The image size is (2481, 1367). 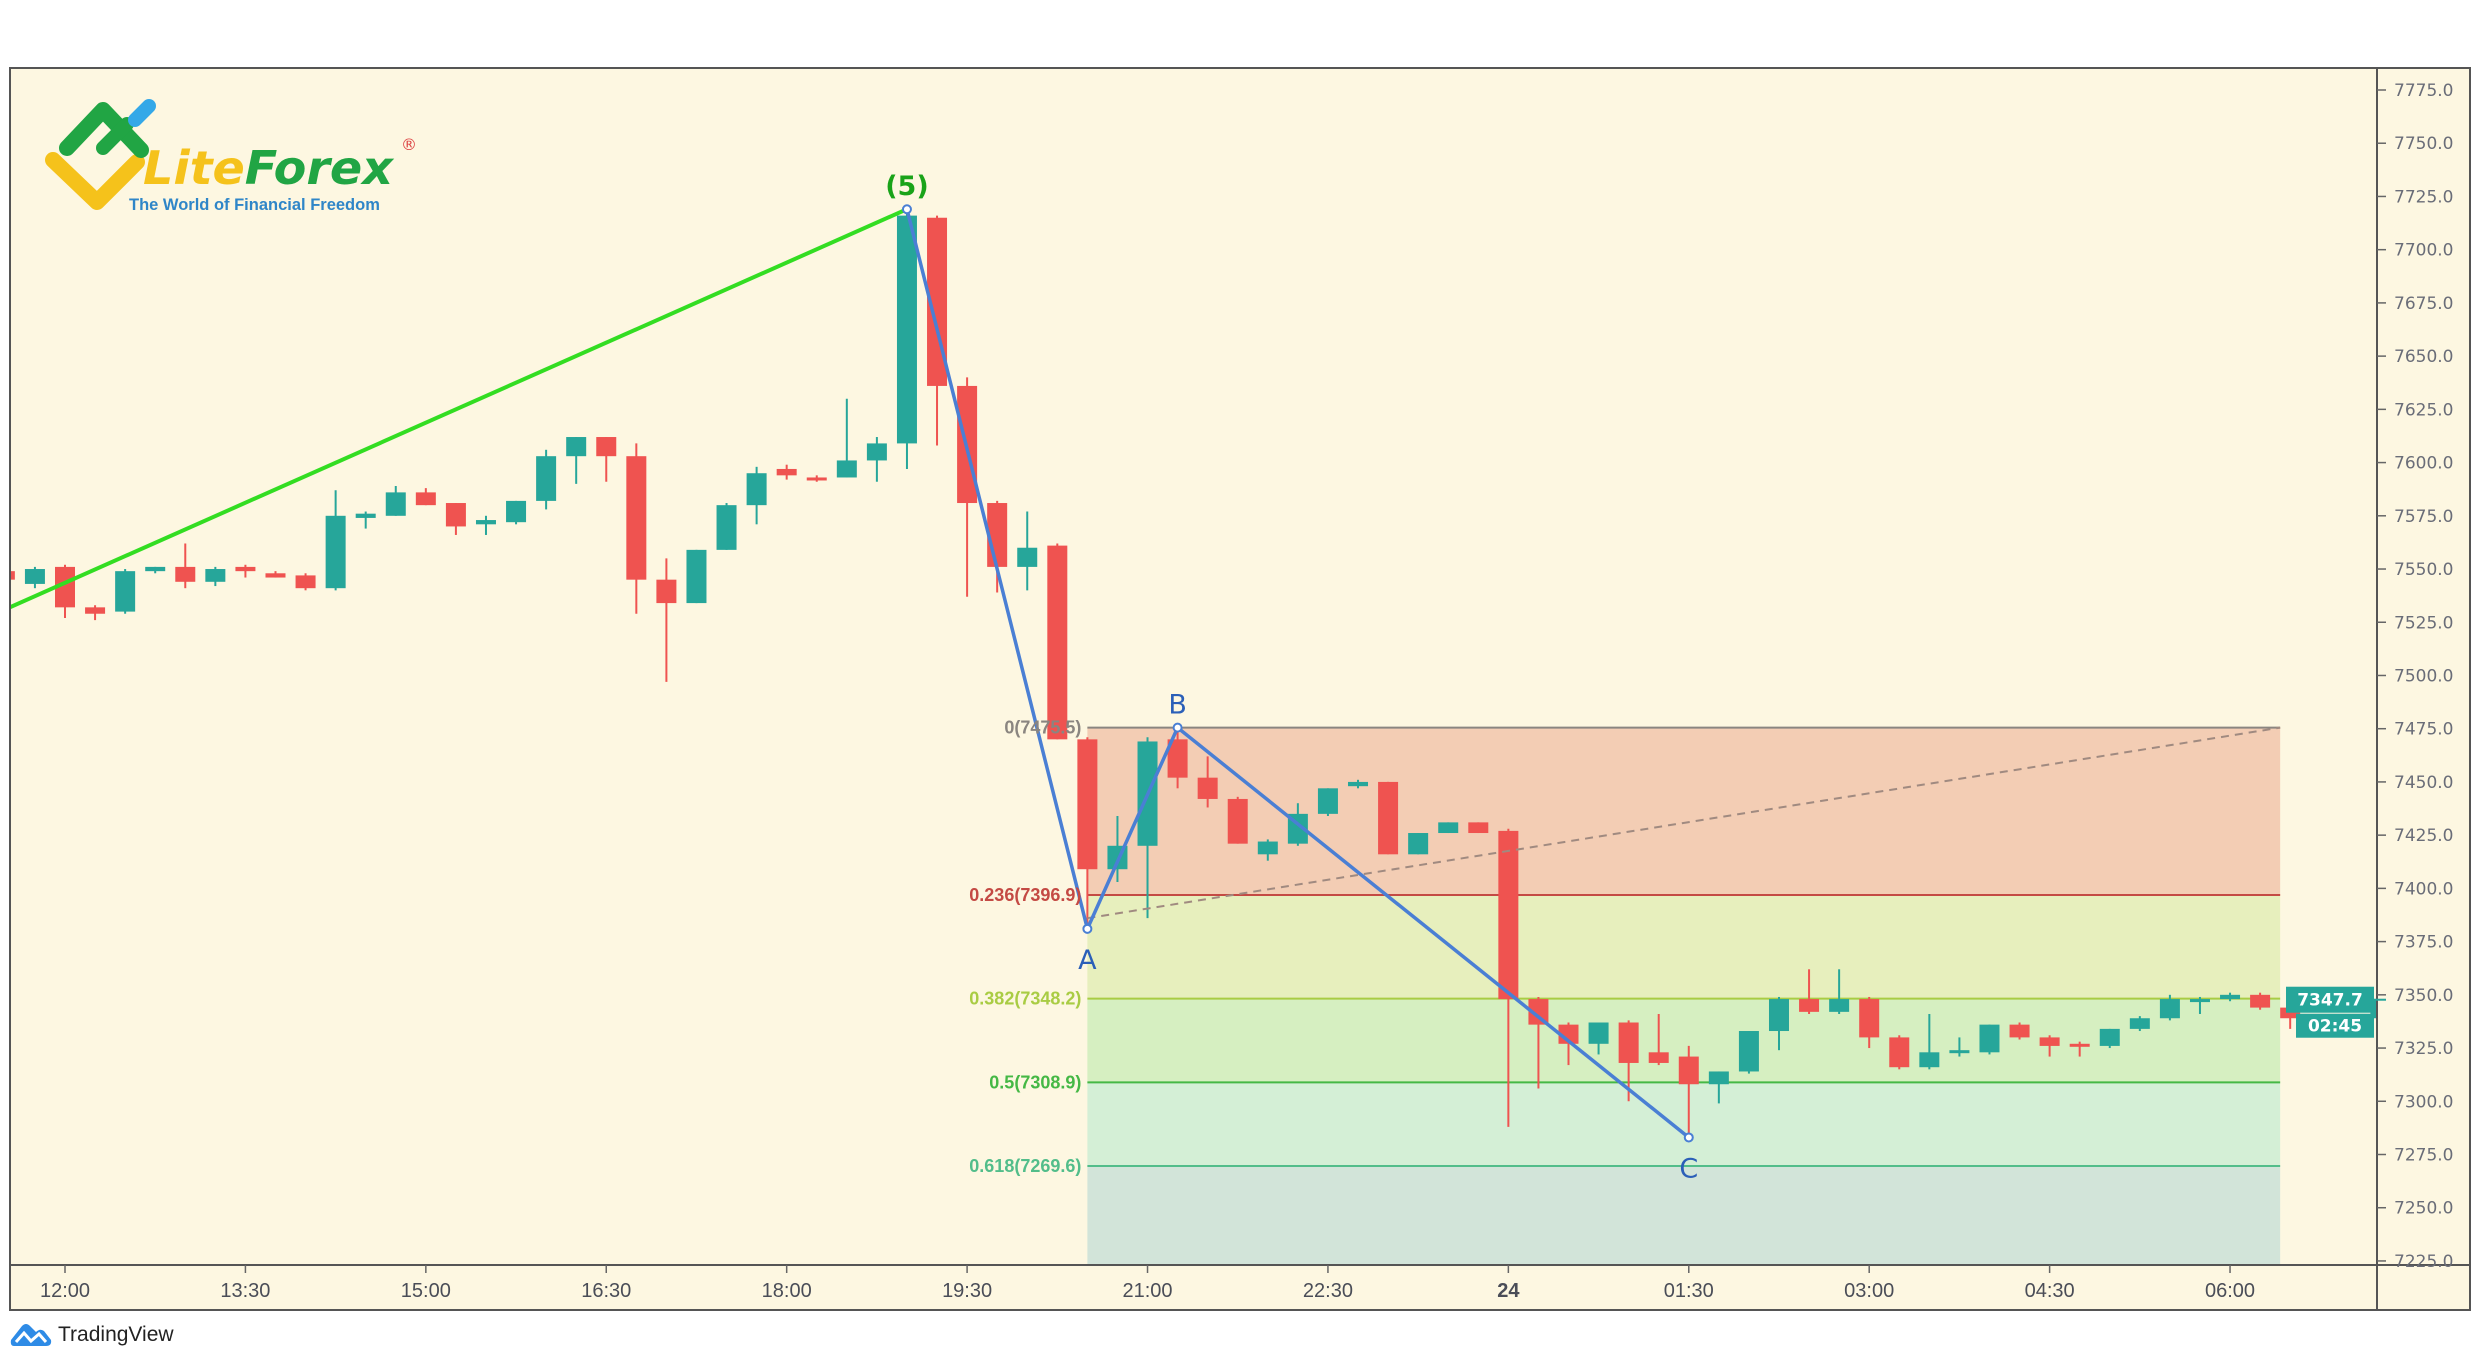 I want to click on price-tick-label: 7775.0, so click(x=2423, y=91).